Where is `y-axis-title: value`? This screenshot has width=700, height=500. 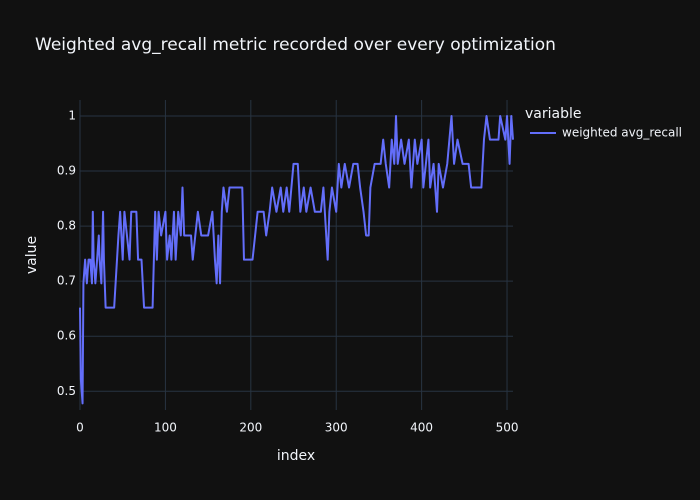 y-axis-title: value is located at coordinates (32, 255).